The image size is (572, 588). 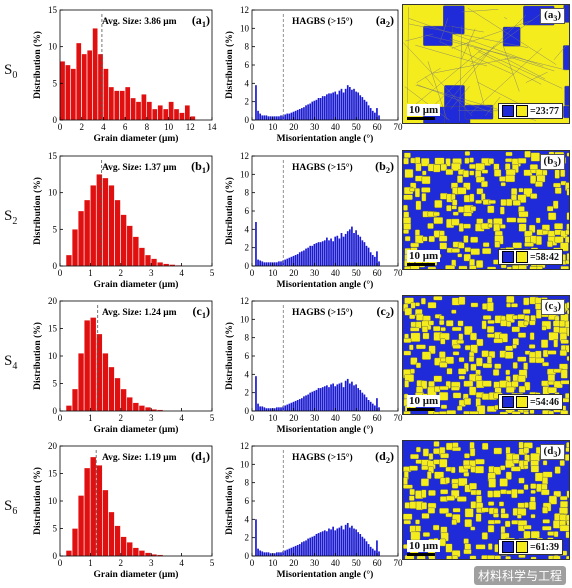 I want to click on yellow-phase-swatch, so click(x=522, y=111).